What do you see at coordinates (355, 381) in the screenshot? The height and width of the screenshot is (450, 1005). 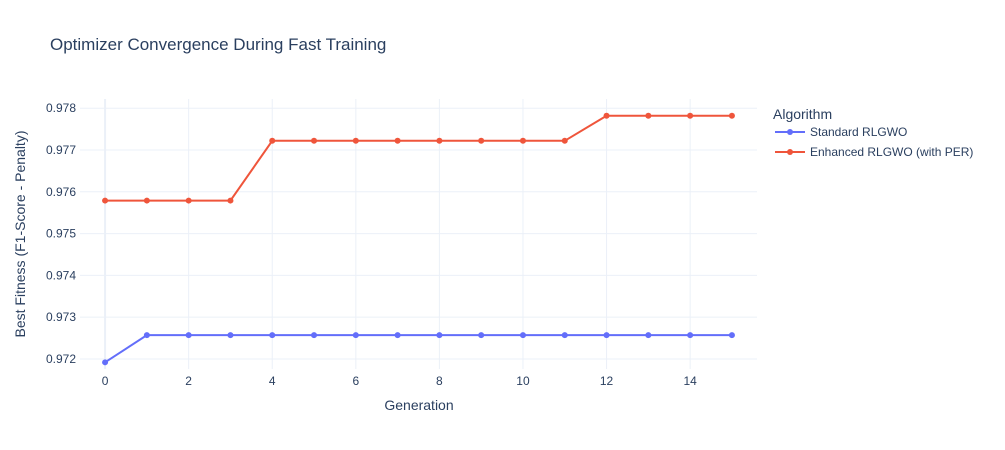 I see `x-tick-label: 6` at bounding box center [355, 381].